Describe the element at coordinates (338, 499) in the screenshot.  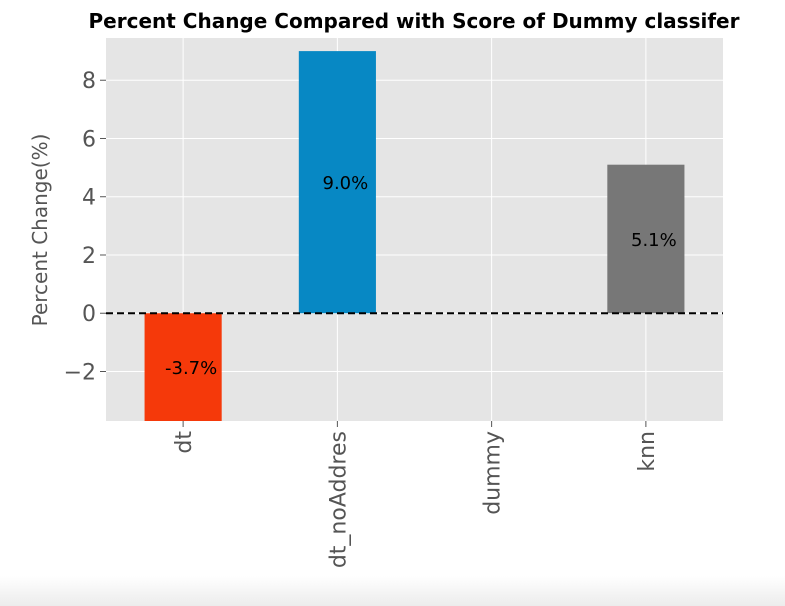
I see `x-tick-label: dt_noAddres` at that location.